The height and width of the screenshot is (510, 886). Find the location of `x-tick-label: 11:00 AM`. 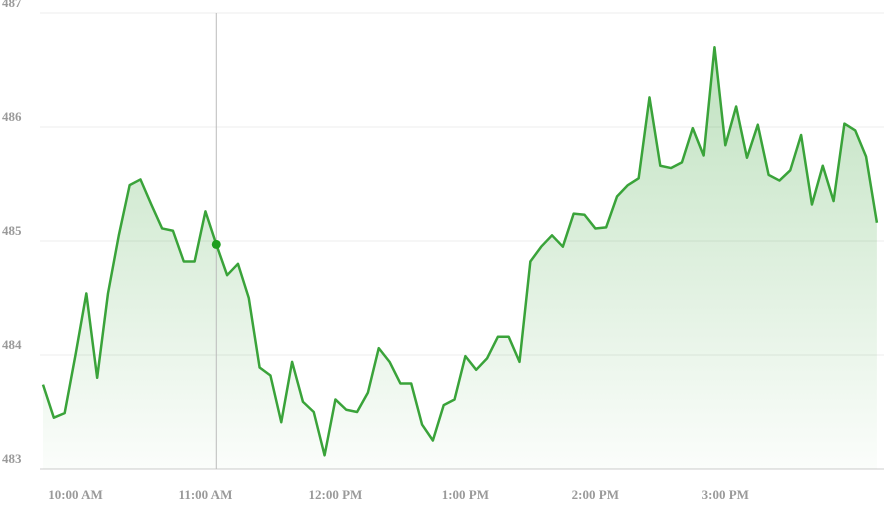

x-tick-label: 11:00 AM is located at coordinates (206, 494).